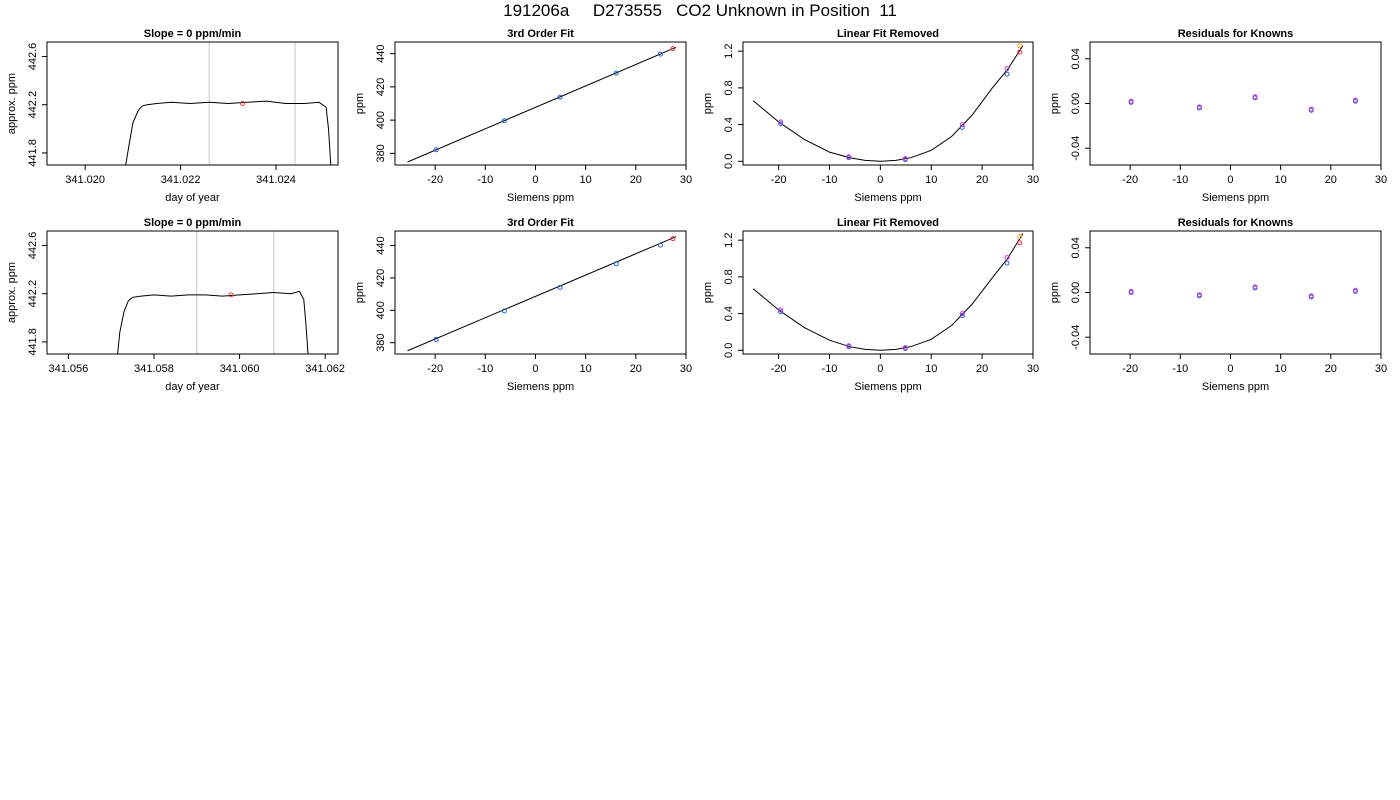 The height and width of the screenshot is (800, 1400). I want to click on y-axis-label: approx. ppm, so click(12, 103).